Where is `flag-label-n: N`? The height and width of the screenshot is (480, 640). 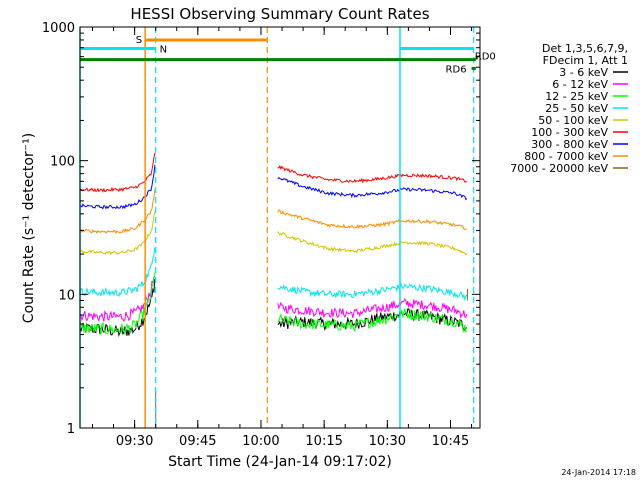
flag-label-n: N is located at coordinates (163, 50).